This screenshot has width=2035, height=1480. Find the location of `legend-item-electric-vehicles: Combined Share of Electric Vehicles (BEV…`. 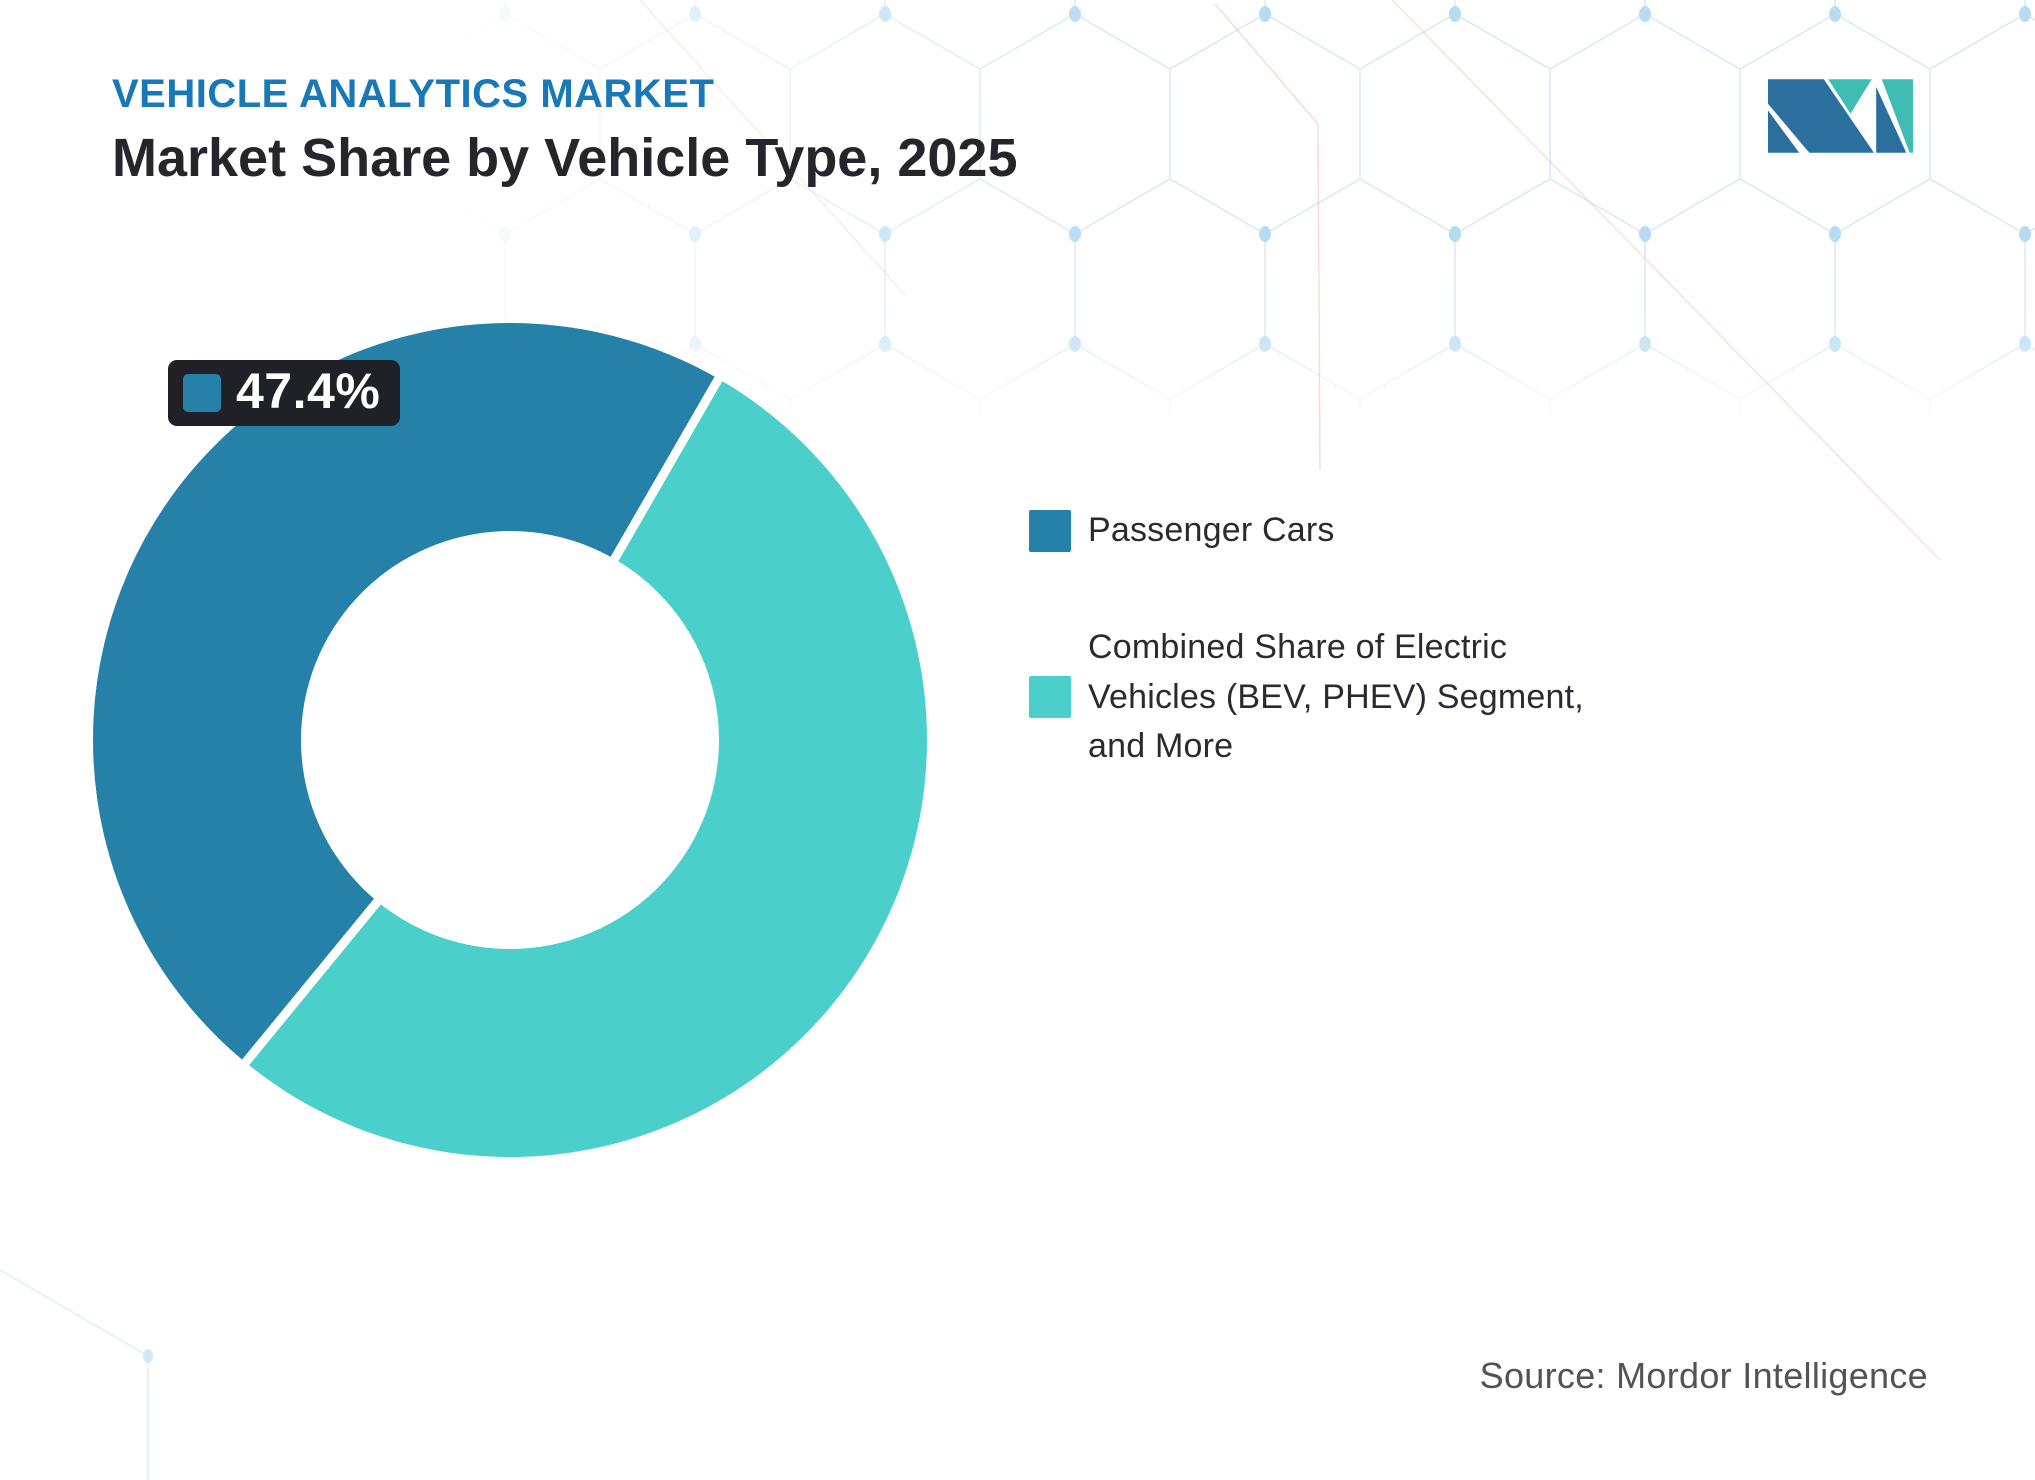

legend-item-electric-vehicles: Combined Share of Electric Vehicles (BEV… is located at coordinates (1349, 697).